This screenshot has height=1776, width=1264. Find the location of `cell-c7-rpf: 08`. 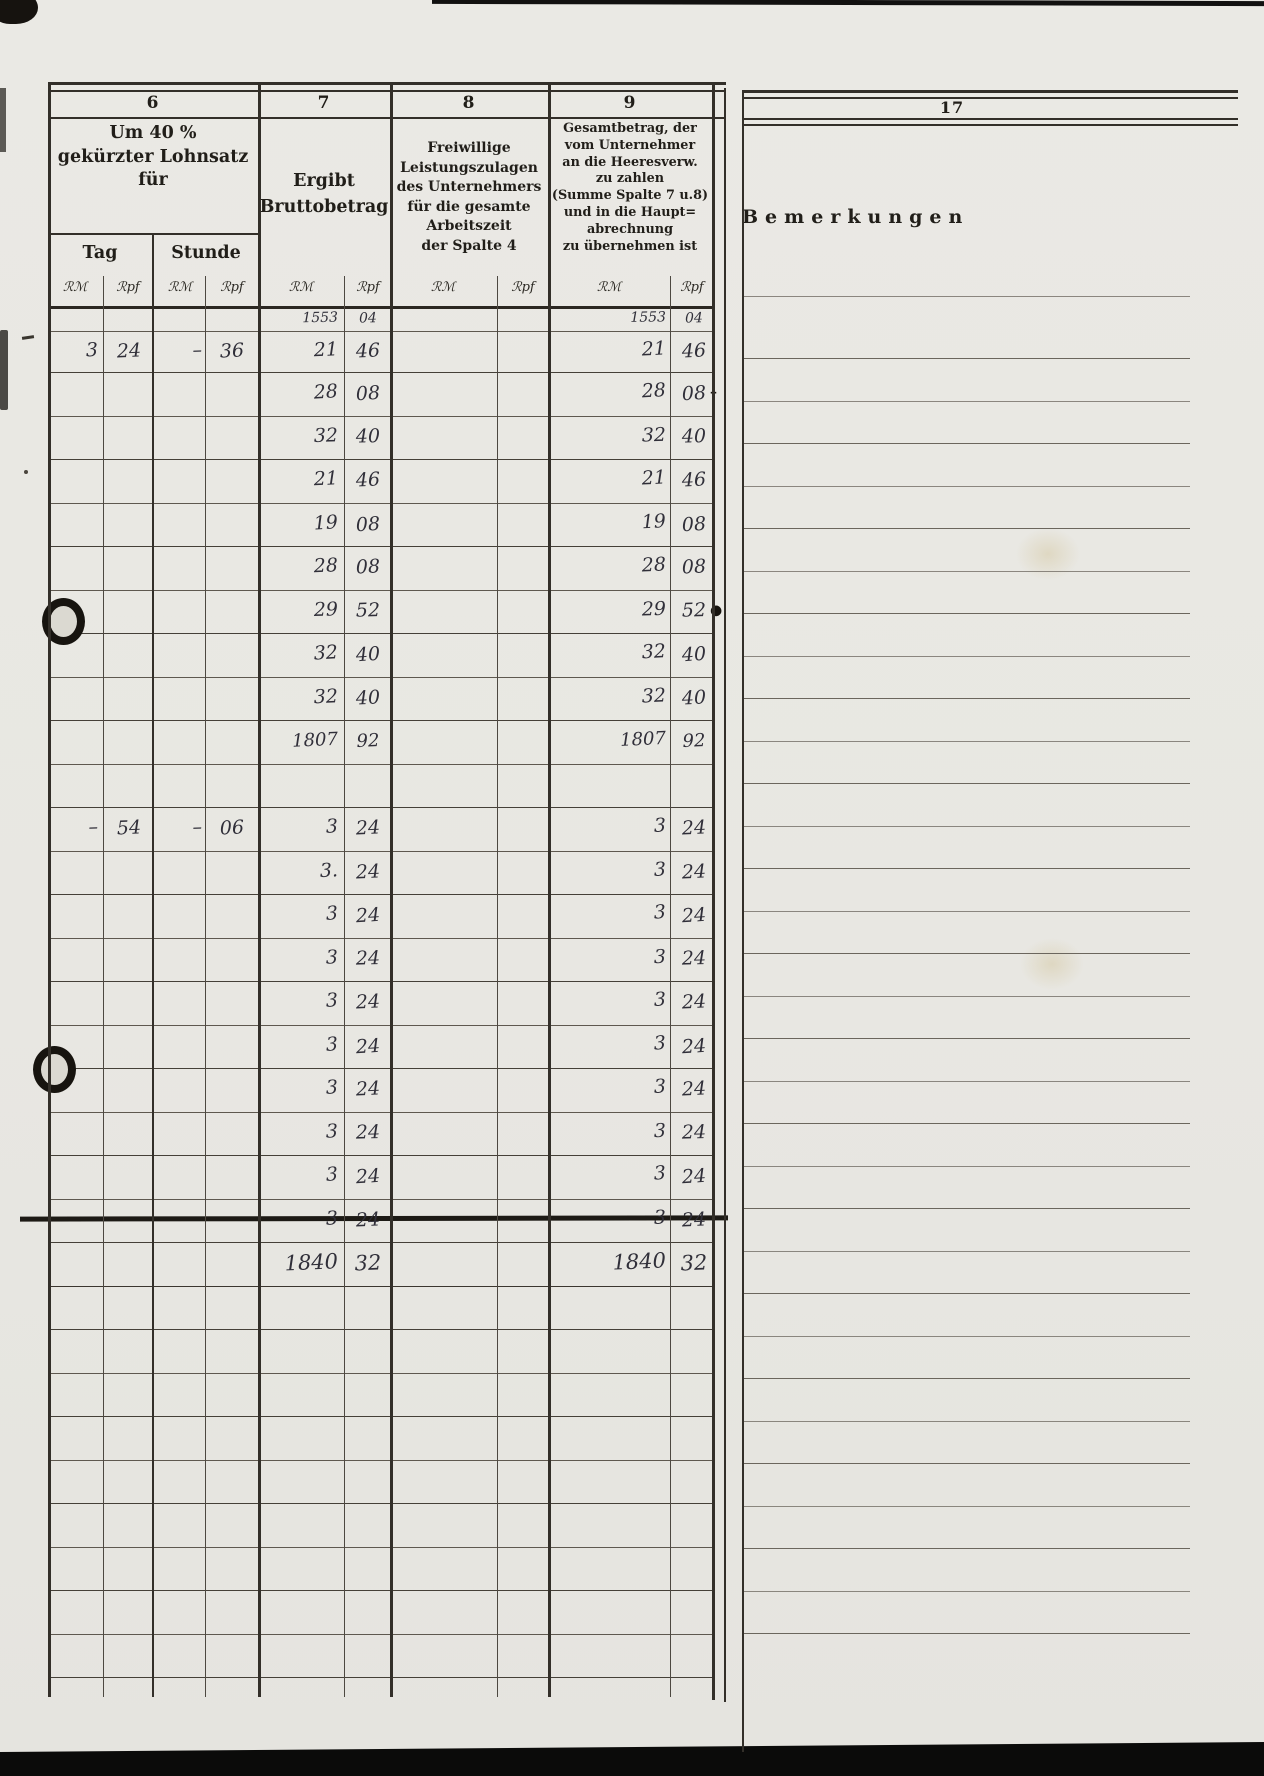

cell-c7-rpf: 08 is located at coordinates (368, 567).